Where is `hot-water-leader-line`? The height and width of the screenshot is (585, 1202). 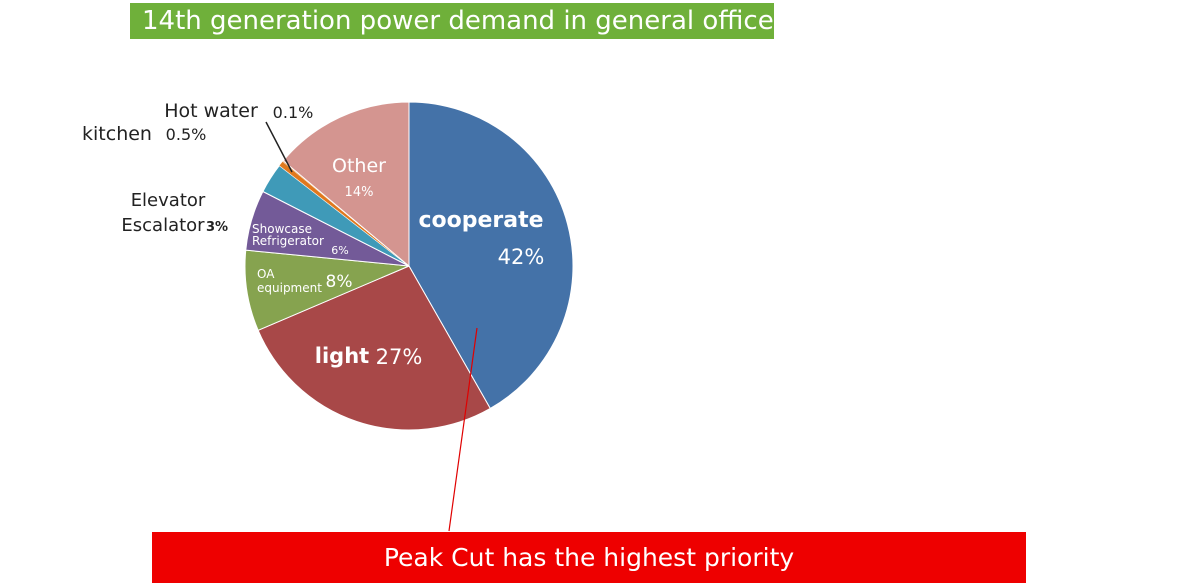
hot-water-leader-line is located at coordinates (279, 147).